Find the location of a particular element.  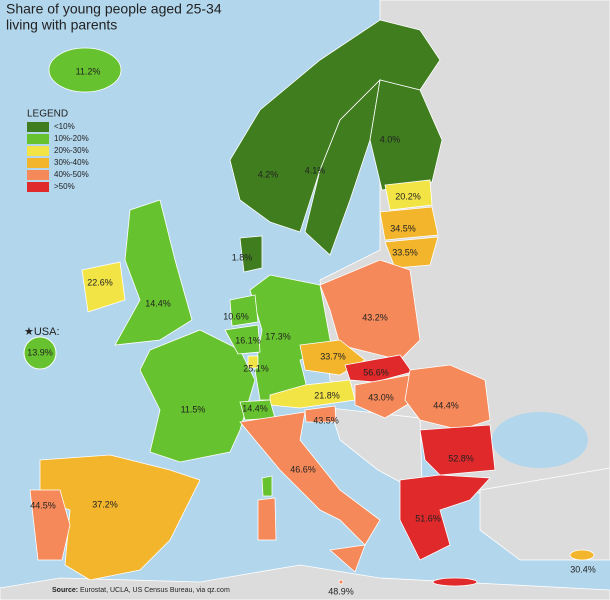

usa-marker is located at coordinates (40, 353).